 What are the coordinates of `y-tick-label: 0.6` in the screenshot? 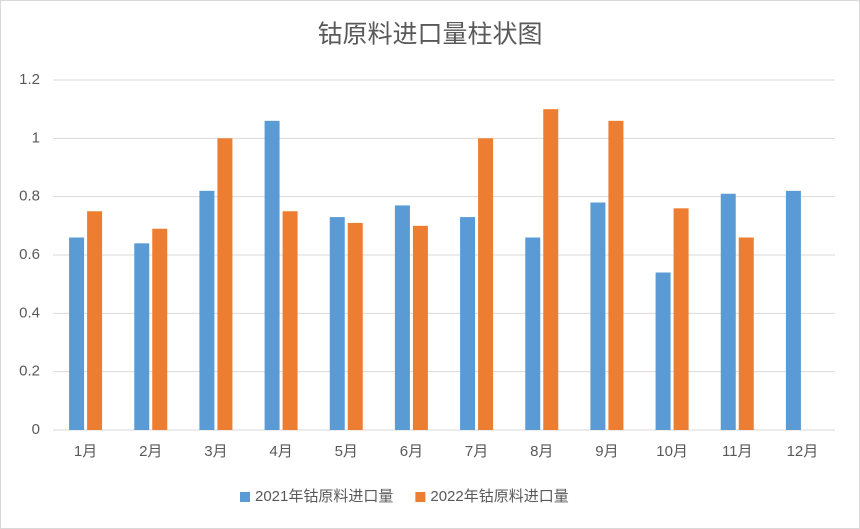 It's located at (29, 254).